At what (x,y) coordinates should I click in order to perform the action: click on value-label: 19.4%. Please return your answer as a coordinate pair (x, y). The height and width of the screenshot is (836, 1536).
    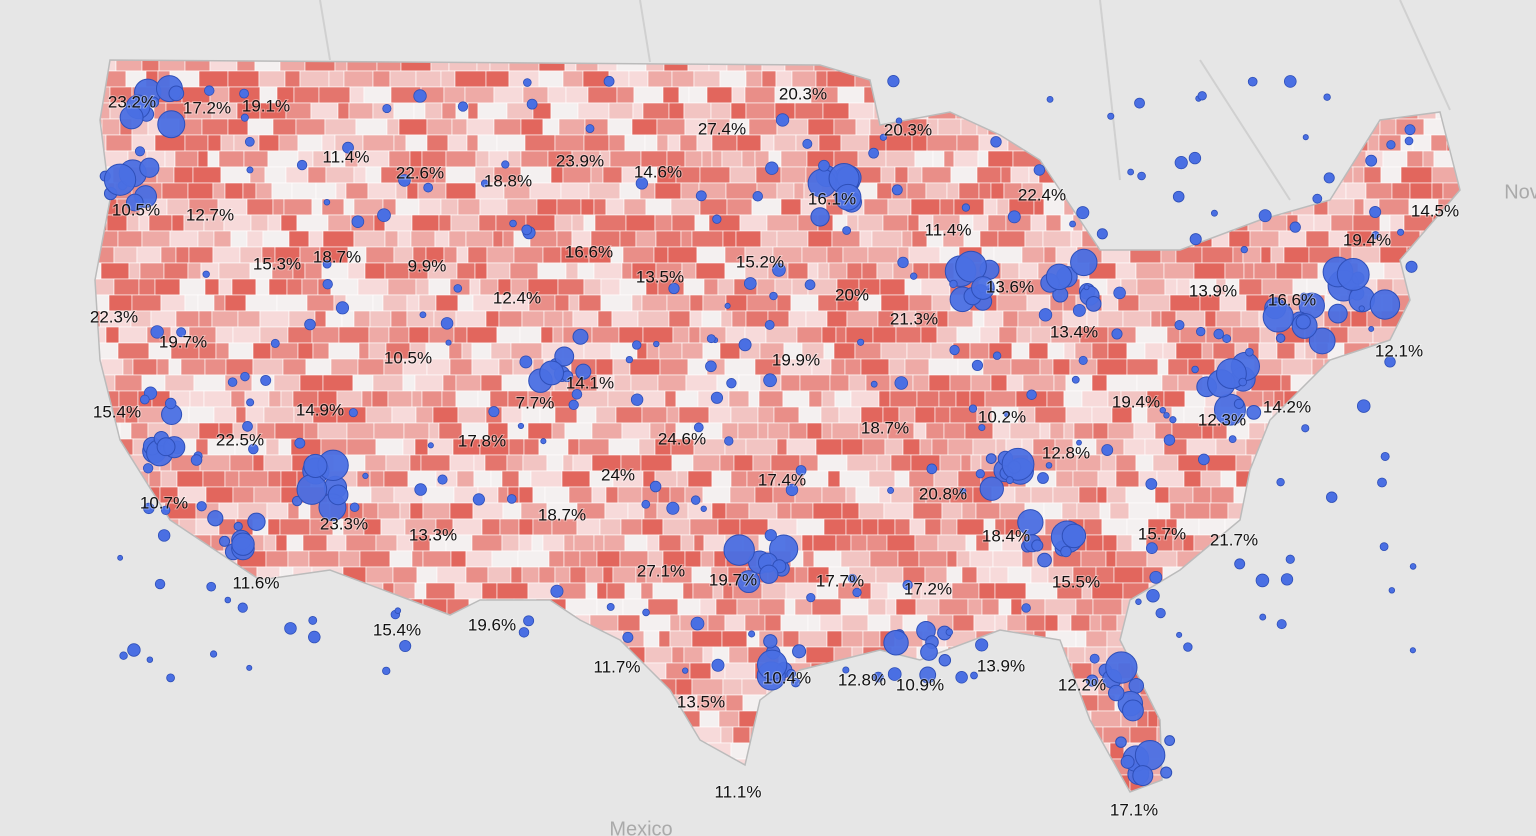
    Looking at the image, I should click on (1136, 401).